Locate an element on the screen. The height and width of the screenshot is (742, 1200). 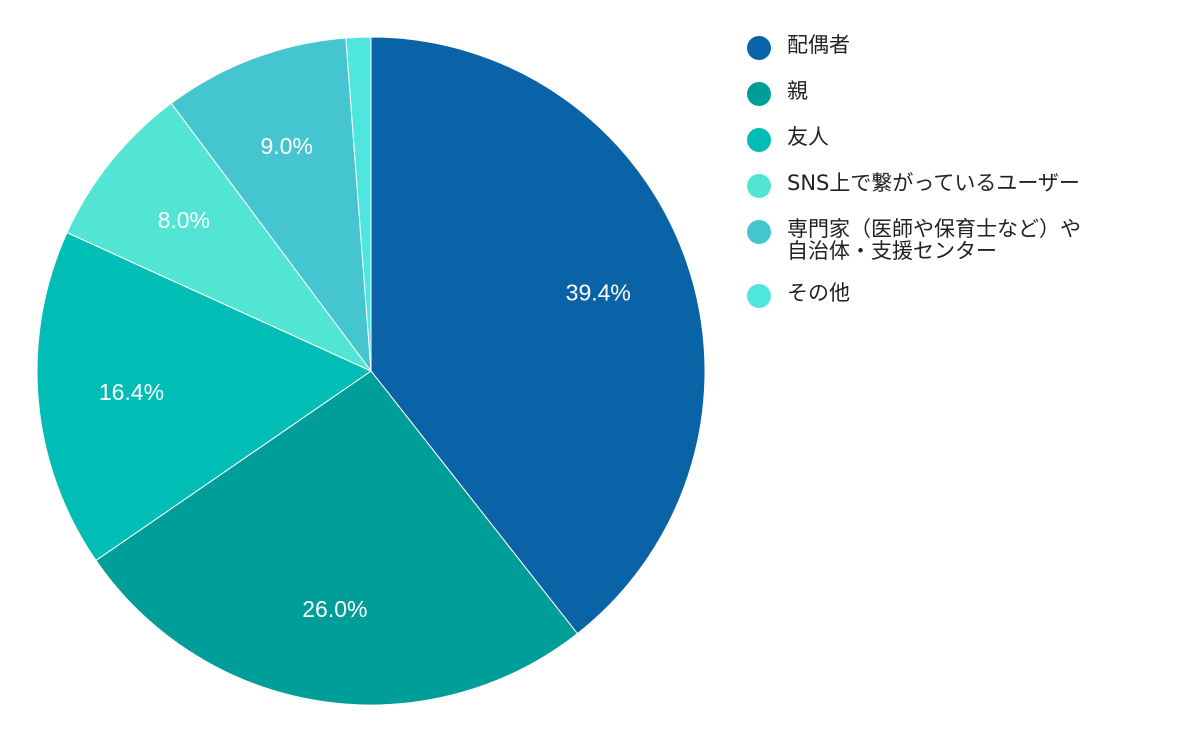
legend-item: SNS上で繋がっているユーザー is located at coordinates (967, 185).